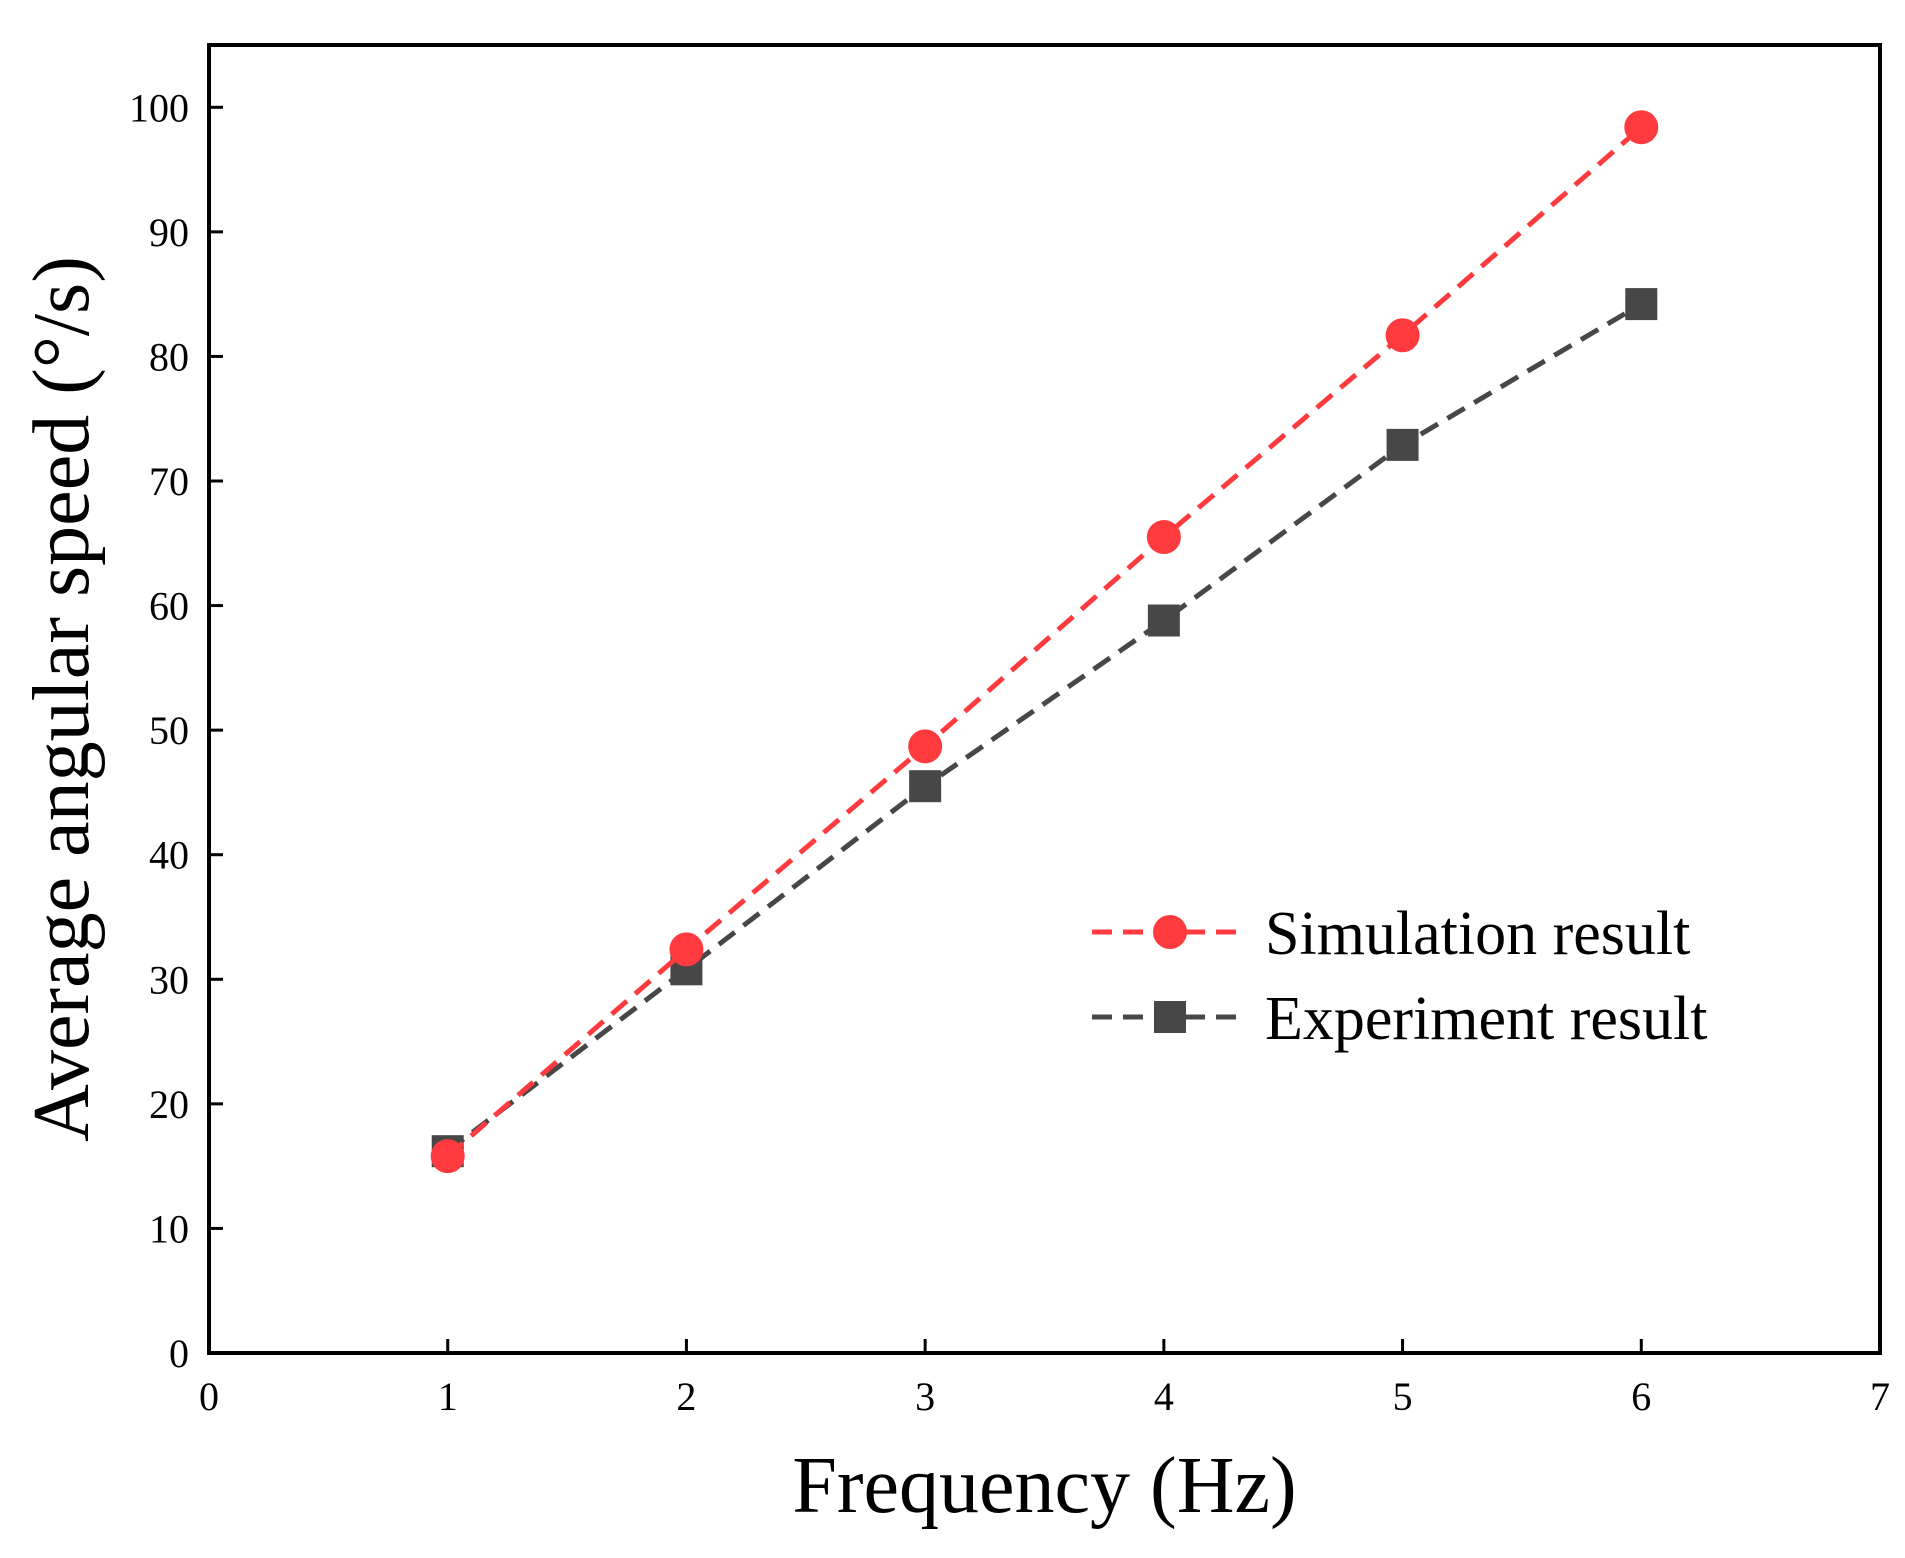 This screenshot has height=1558, width=1905. I want to click on x-axis-title: Frequency (Hz), so click(1044, 1486).